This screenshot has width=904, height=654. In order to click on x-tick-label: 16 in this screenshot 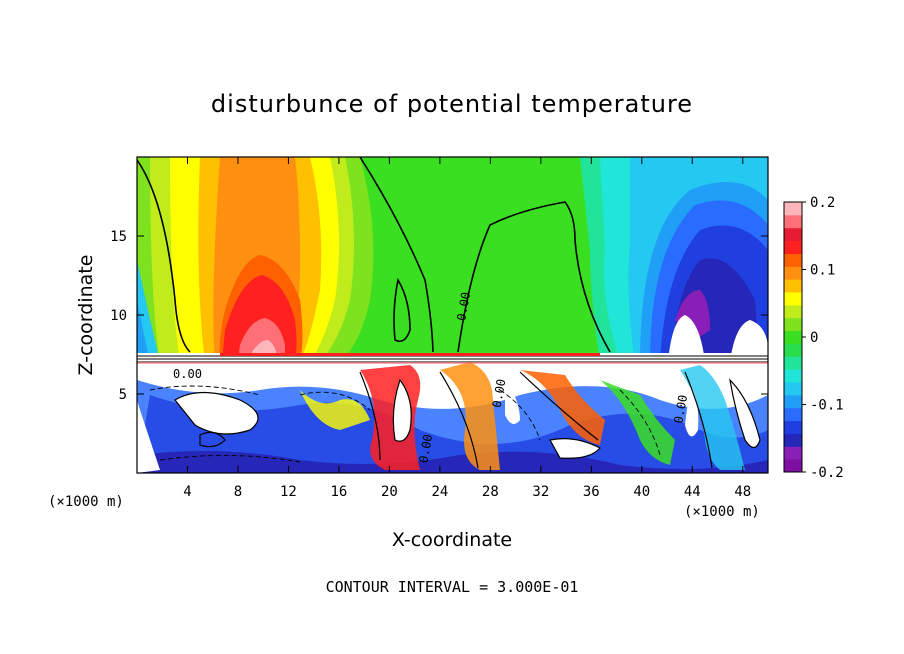, I will do `click(338, 492)`.